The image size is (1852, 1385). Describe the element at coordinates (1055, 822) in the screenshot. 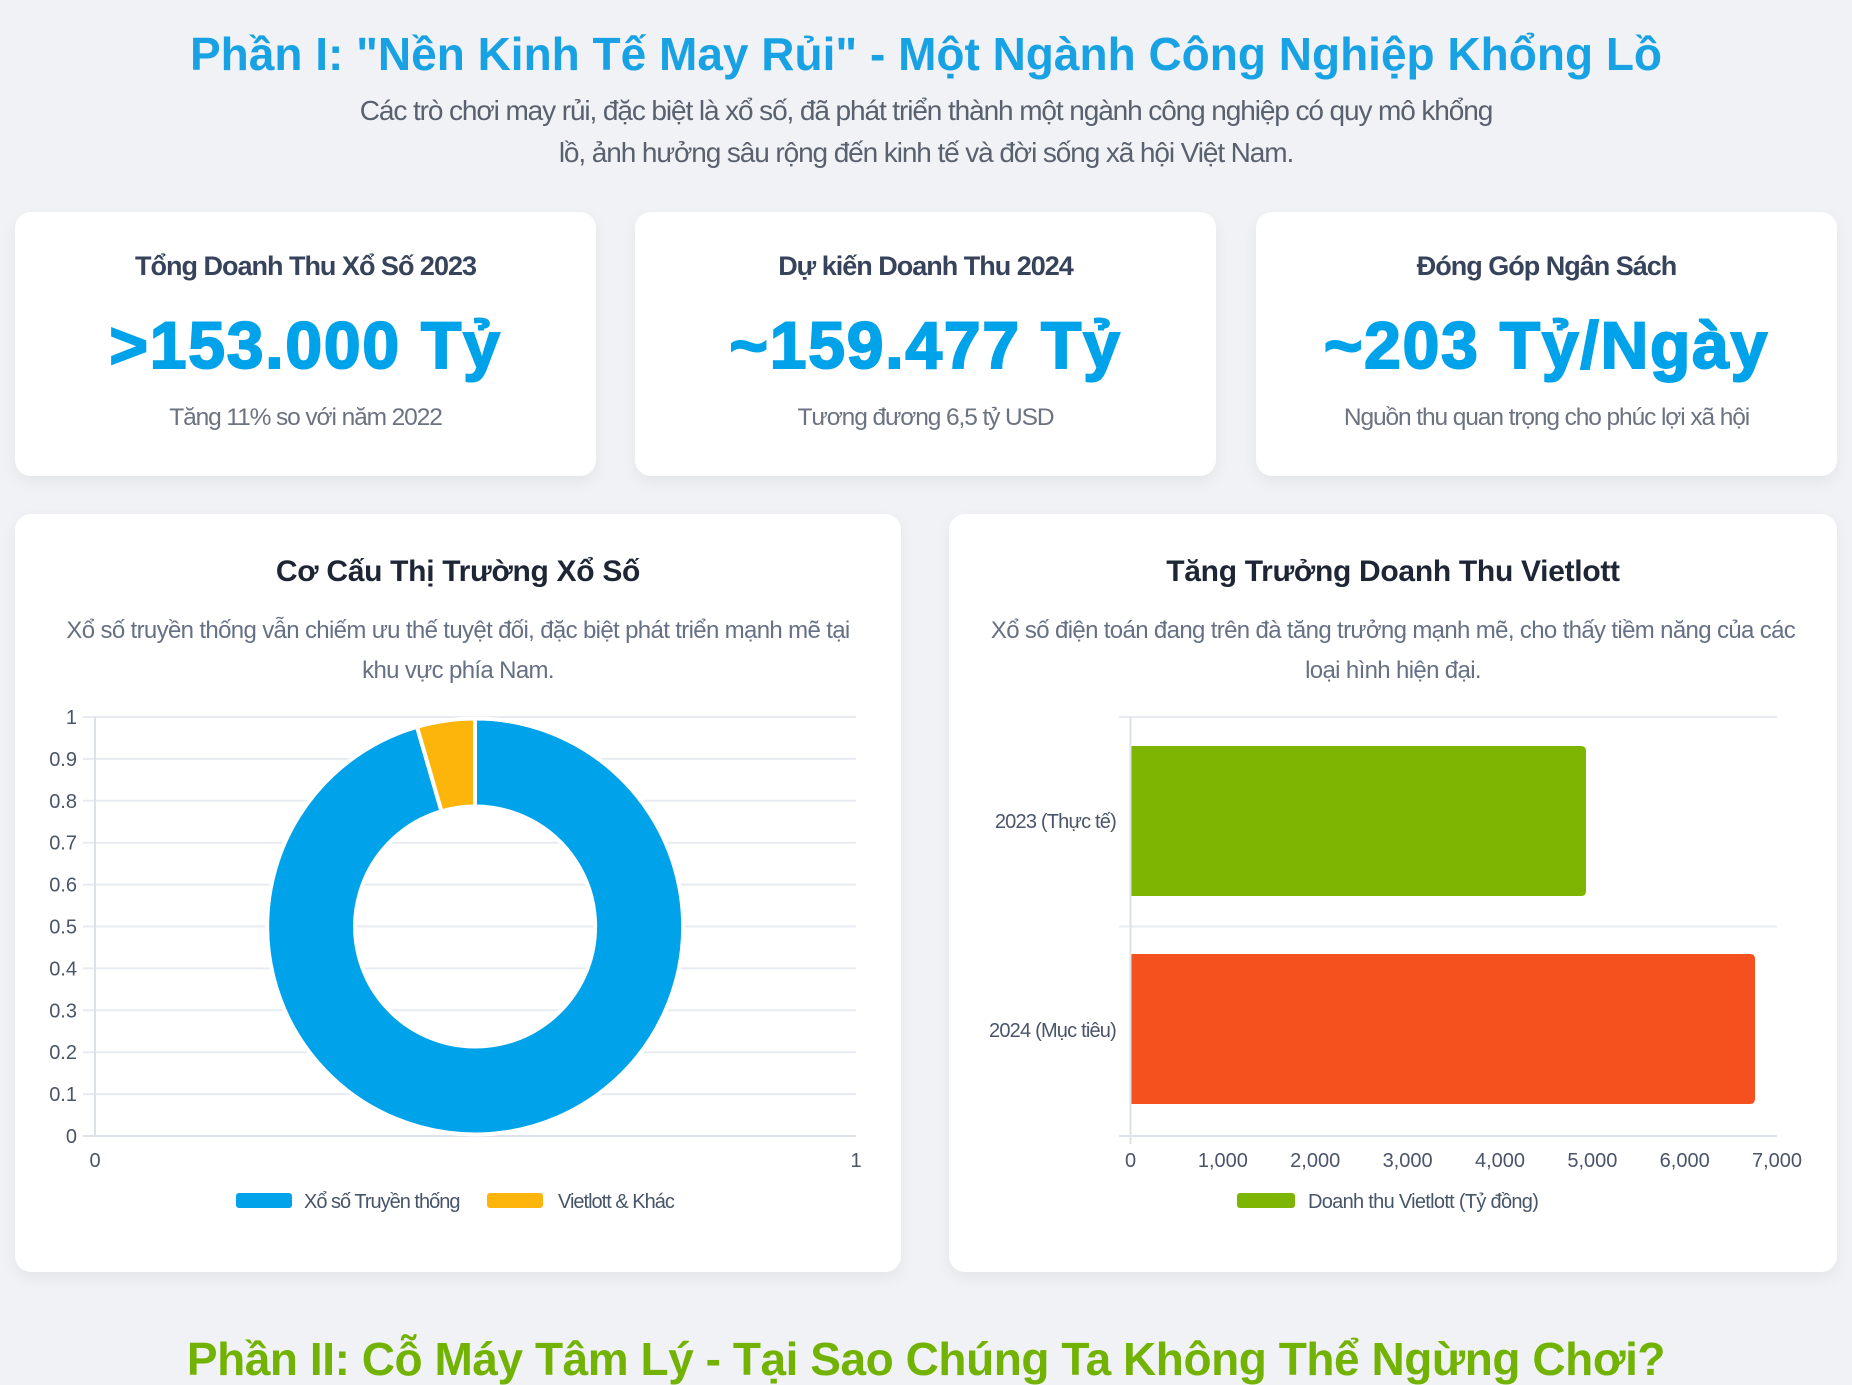

I see `svg-text: 2023 (Thực tế)` at that location.